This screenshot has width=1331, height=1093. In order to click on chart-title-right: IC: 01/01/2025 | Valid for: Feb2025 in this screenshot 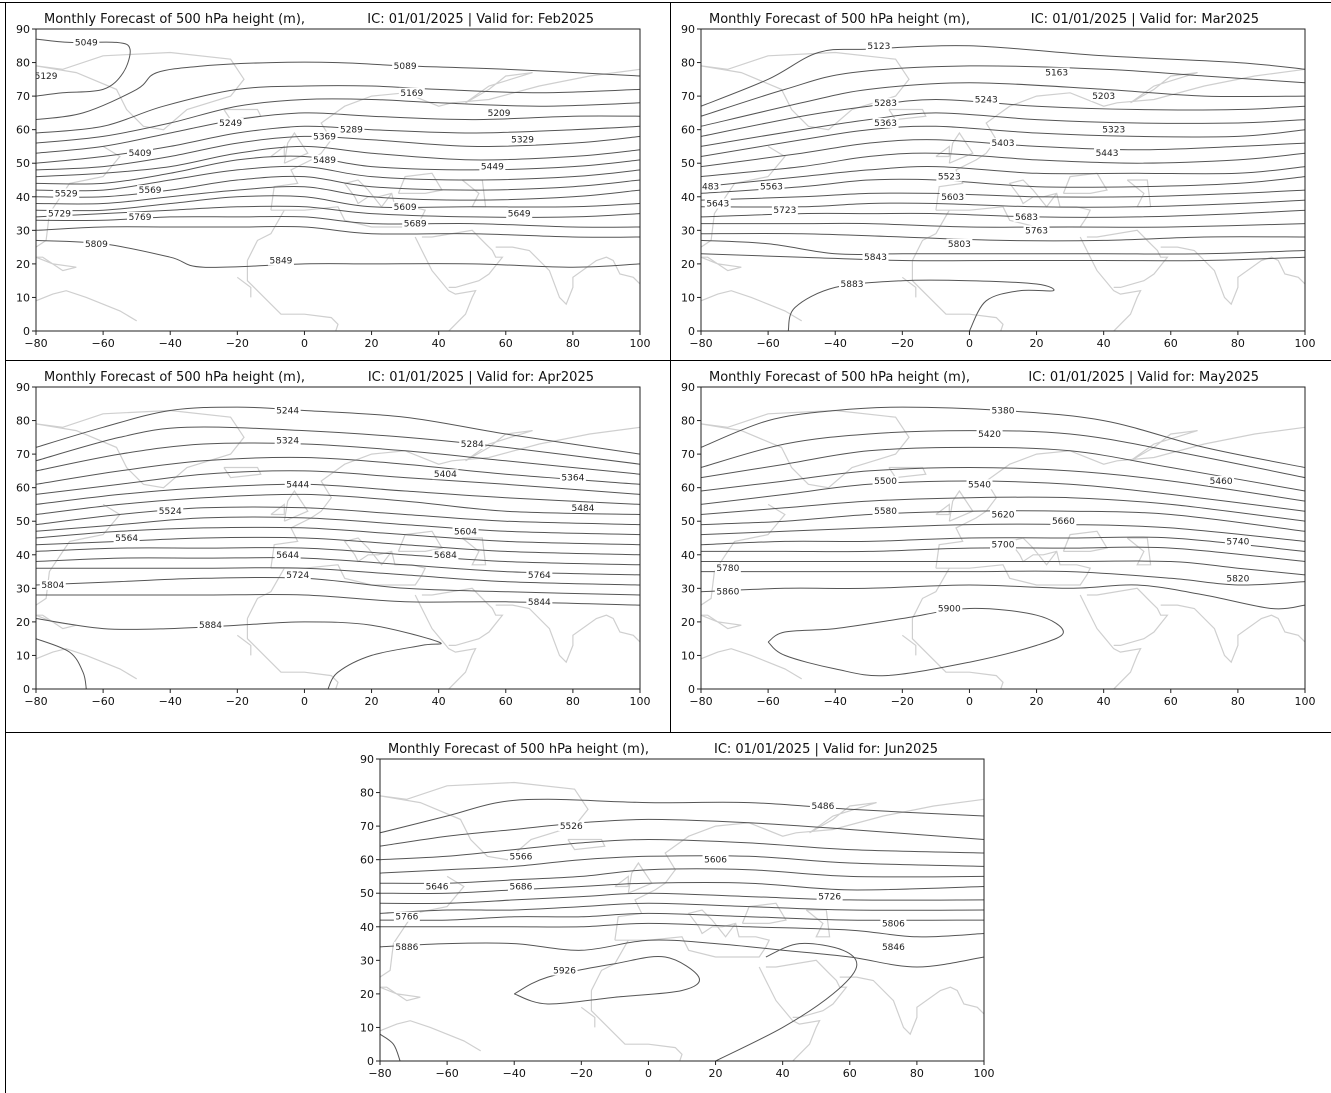, I will do `click(480, 19)`.